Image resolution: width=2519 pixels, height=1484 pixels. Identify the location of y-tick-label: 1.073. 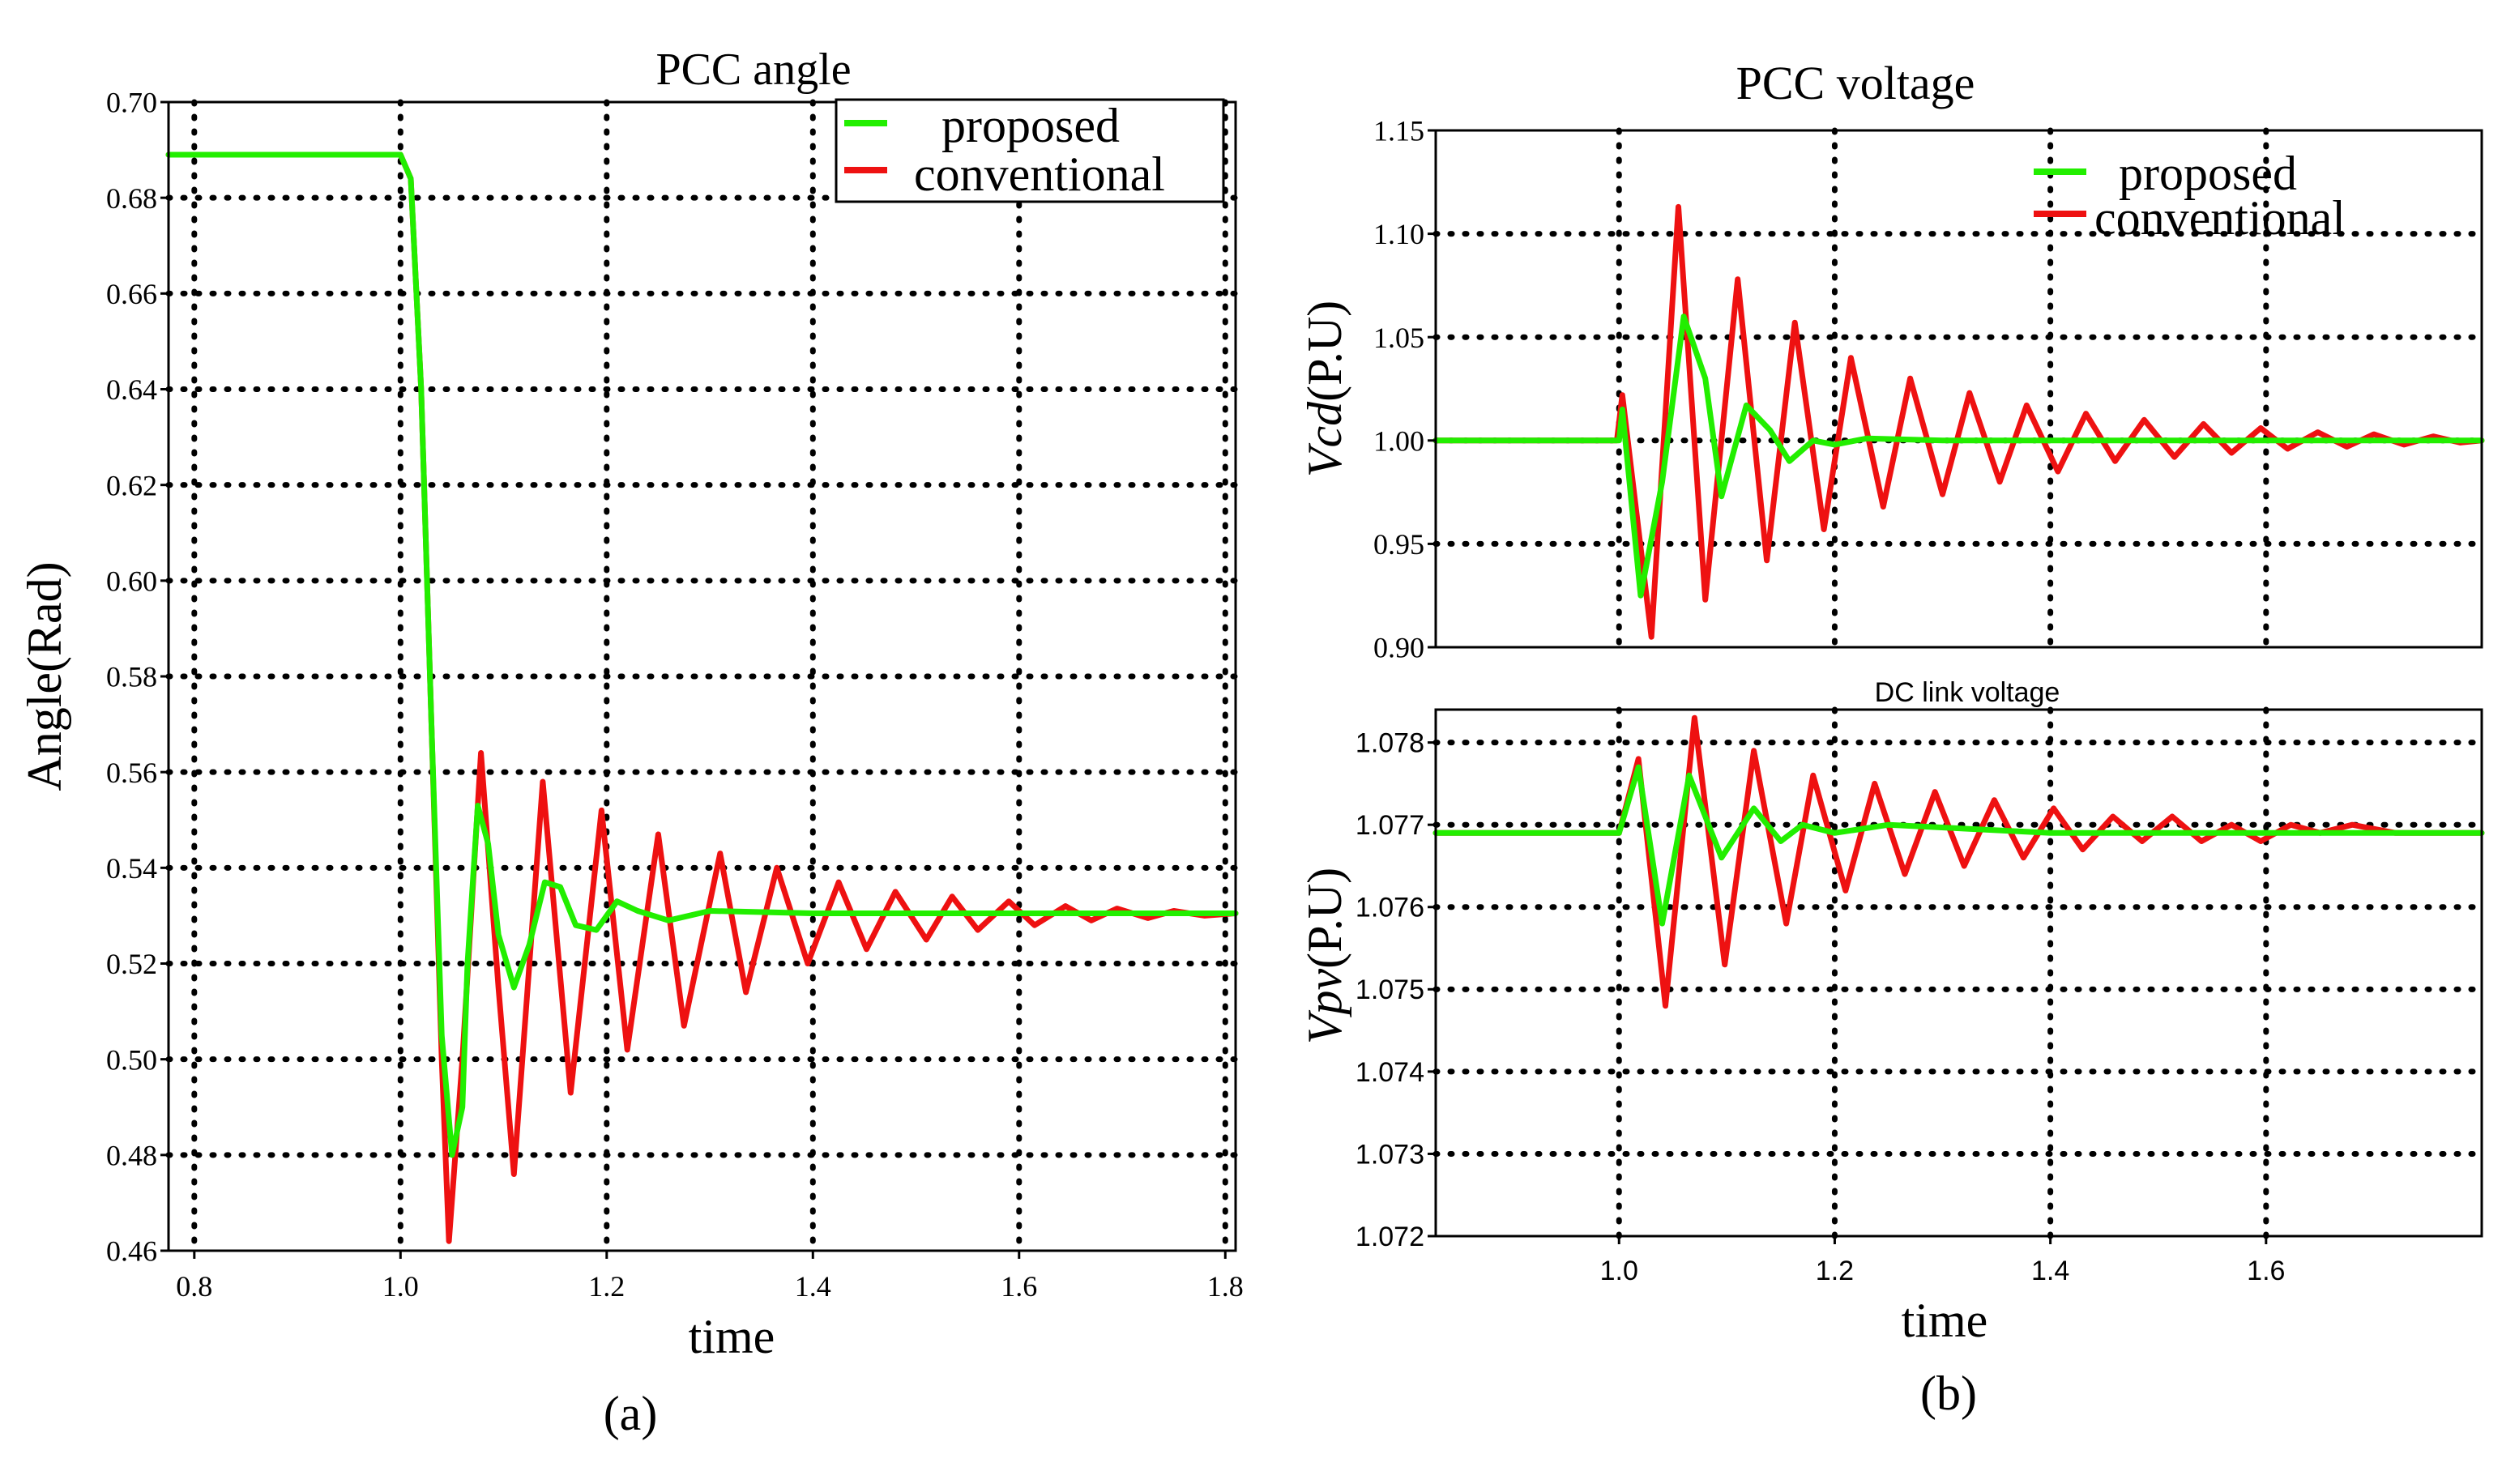
(1390, 1154).